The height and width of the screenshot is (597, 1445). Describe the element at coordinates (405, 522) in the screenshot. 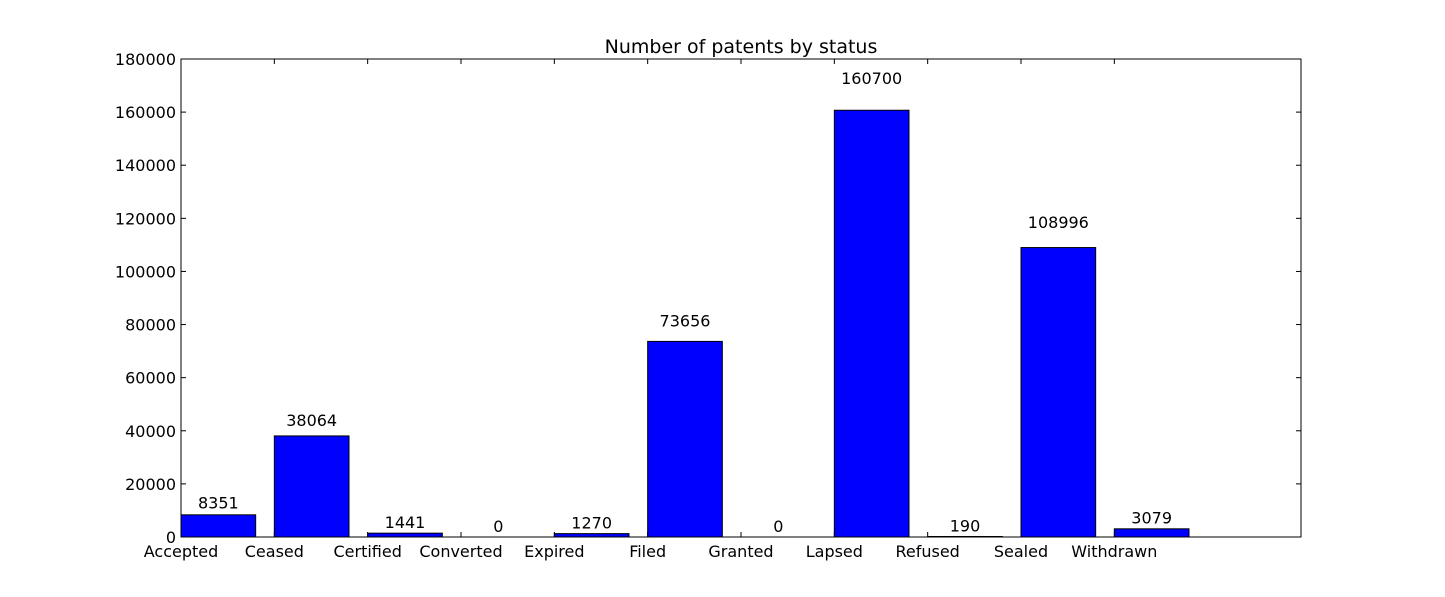

I see `bar-value-label: 1441` at that location.